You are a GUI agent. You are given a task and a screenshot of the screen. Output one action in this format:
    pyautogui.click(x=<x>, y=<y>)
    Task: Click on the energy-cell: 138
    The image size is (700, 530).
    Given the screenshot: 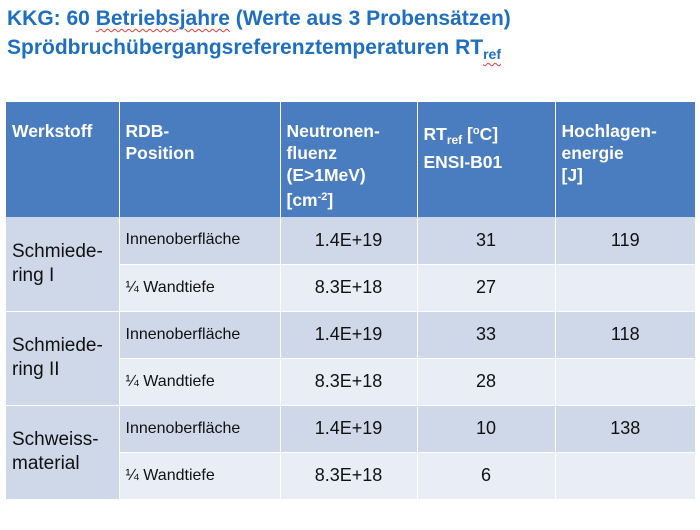 What is the action you would take?
    pyautogui.click(x=625, y=429)
    